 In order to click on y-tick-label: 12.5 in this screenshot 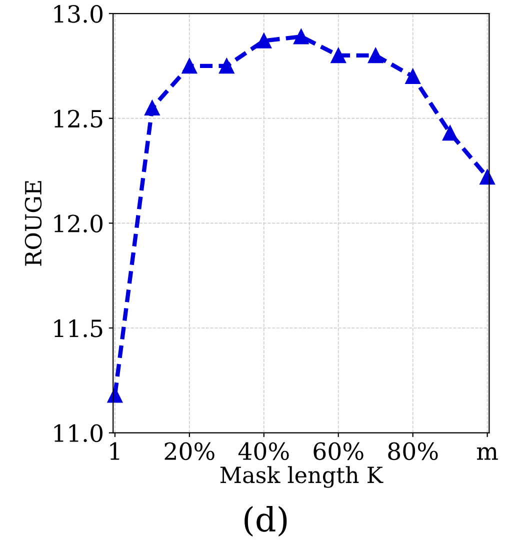, I will do `click(78, 119)`.